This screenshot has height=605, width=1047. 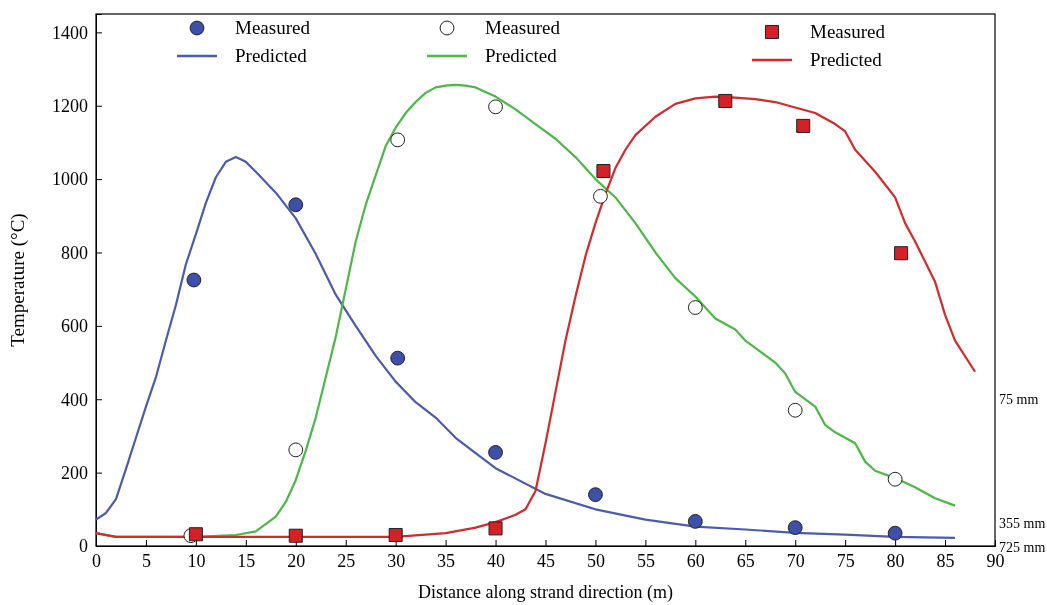 I want to click on y-tick-label: 600, so click(x=74, y=326).